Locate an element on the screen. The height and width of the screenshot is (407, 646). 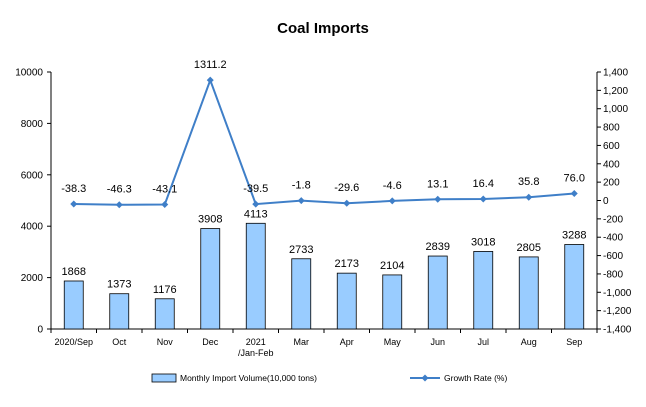
bar-data-label: 2839 is located at coordinates (438, 247).